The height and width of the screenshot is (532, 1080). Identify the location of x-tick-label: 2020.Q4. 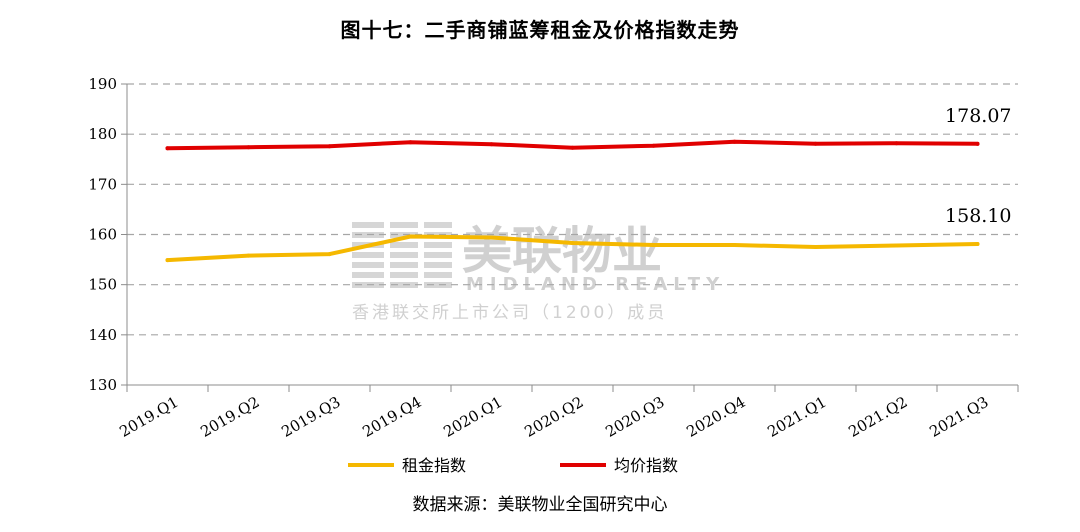
(715, 417).